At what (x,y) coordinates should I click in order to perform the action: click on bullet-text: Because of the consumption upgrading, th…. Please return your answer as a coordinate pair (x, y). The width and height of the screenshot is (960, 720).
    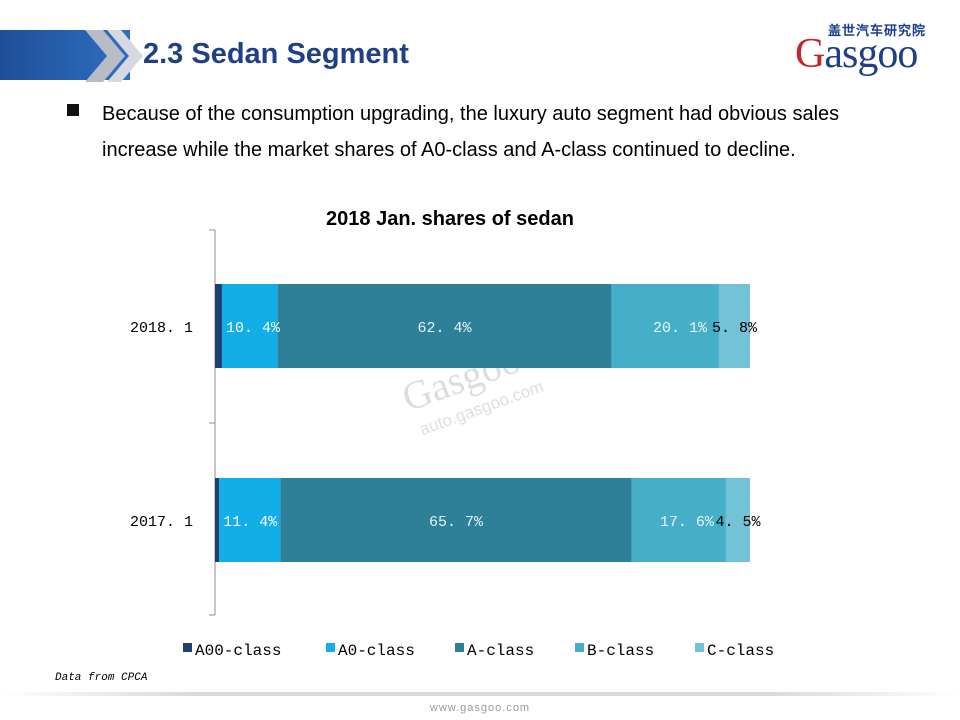
    Looking at the image, I should click on (471, 132).